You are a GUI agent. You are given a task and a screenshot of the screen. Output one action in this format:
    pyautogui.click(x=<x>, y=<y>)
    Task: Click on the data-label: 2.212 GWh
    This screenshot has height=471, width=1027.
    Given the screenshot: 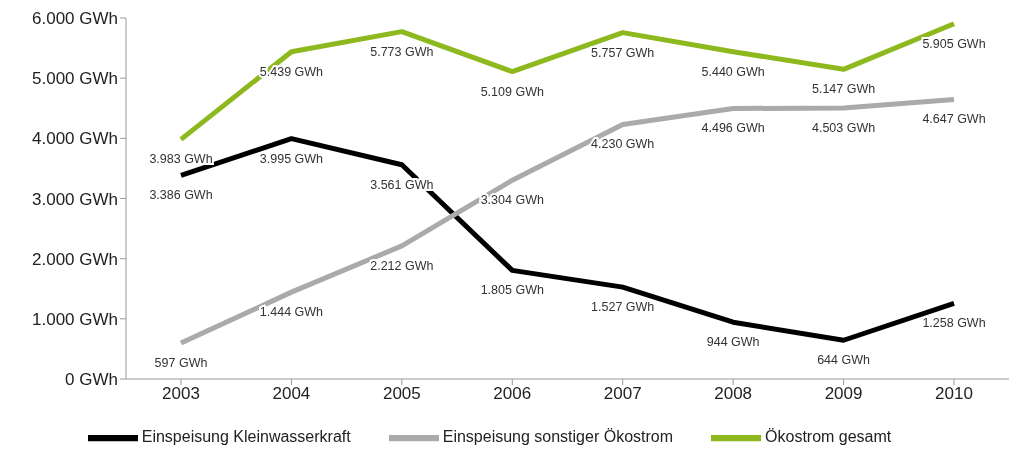 What is the action you would take?
    pyautogui.click(x=402, y=265)
    